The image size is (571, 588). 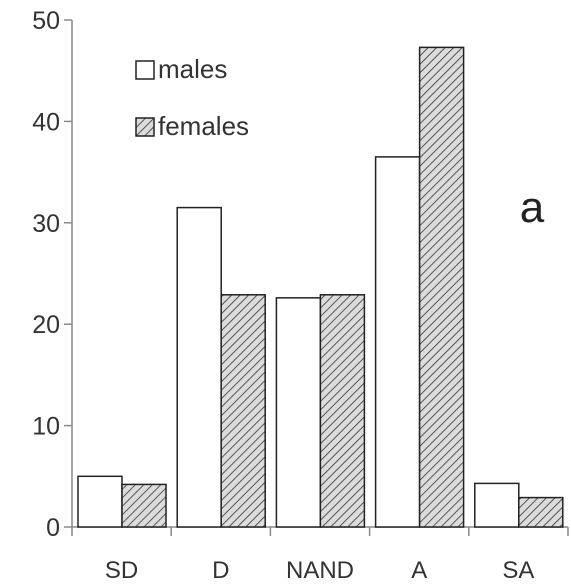 I want to click on x-tick-label: NAND, so click(x=320, y=570).